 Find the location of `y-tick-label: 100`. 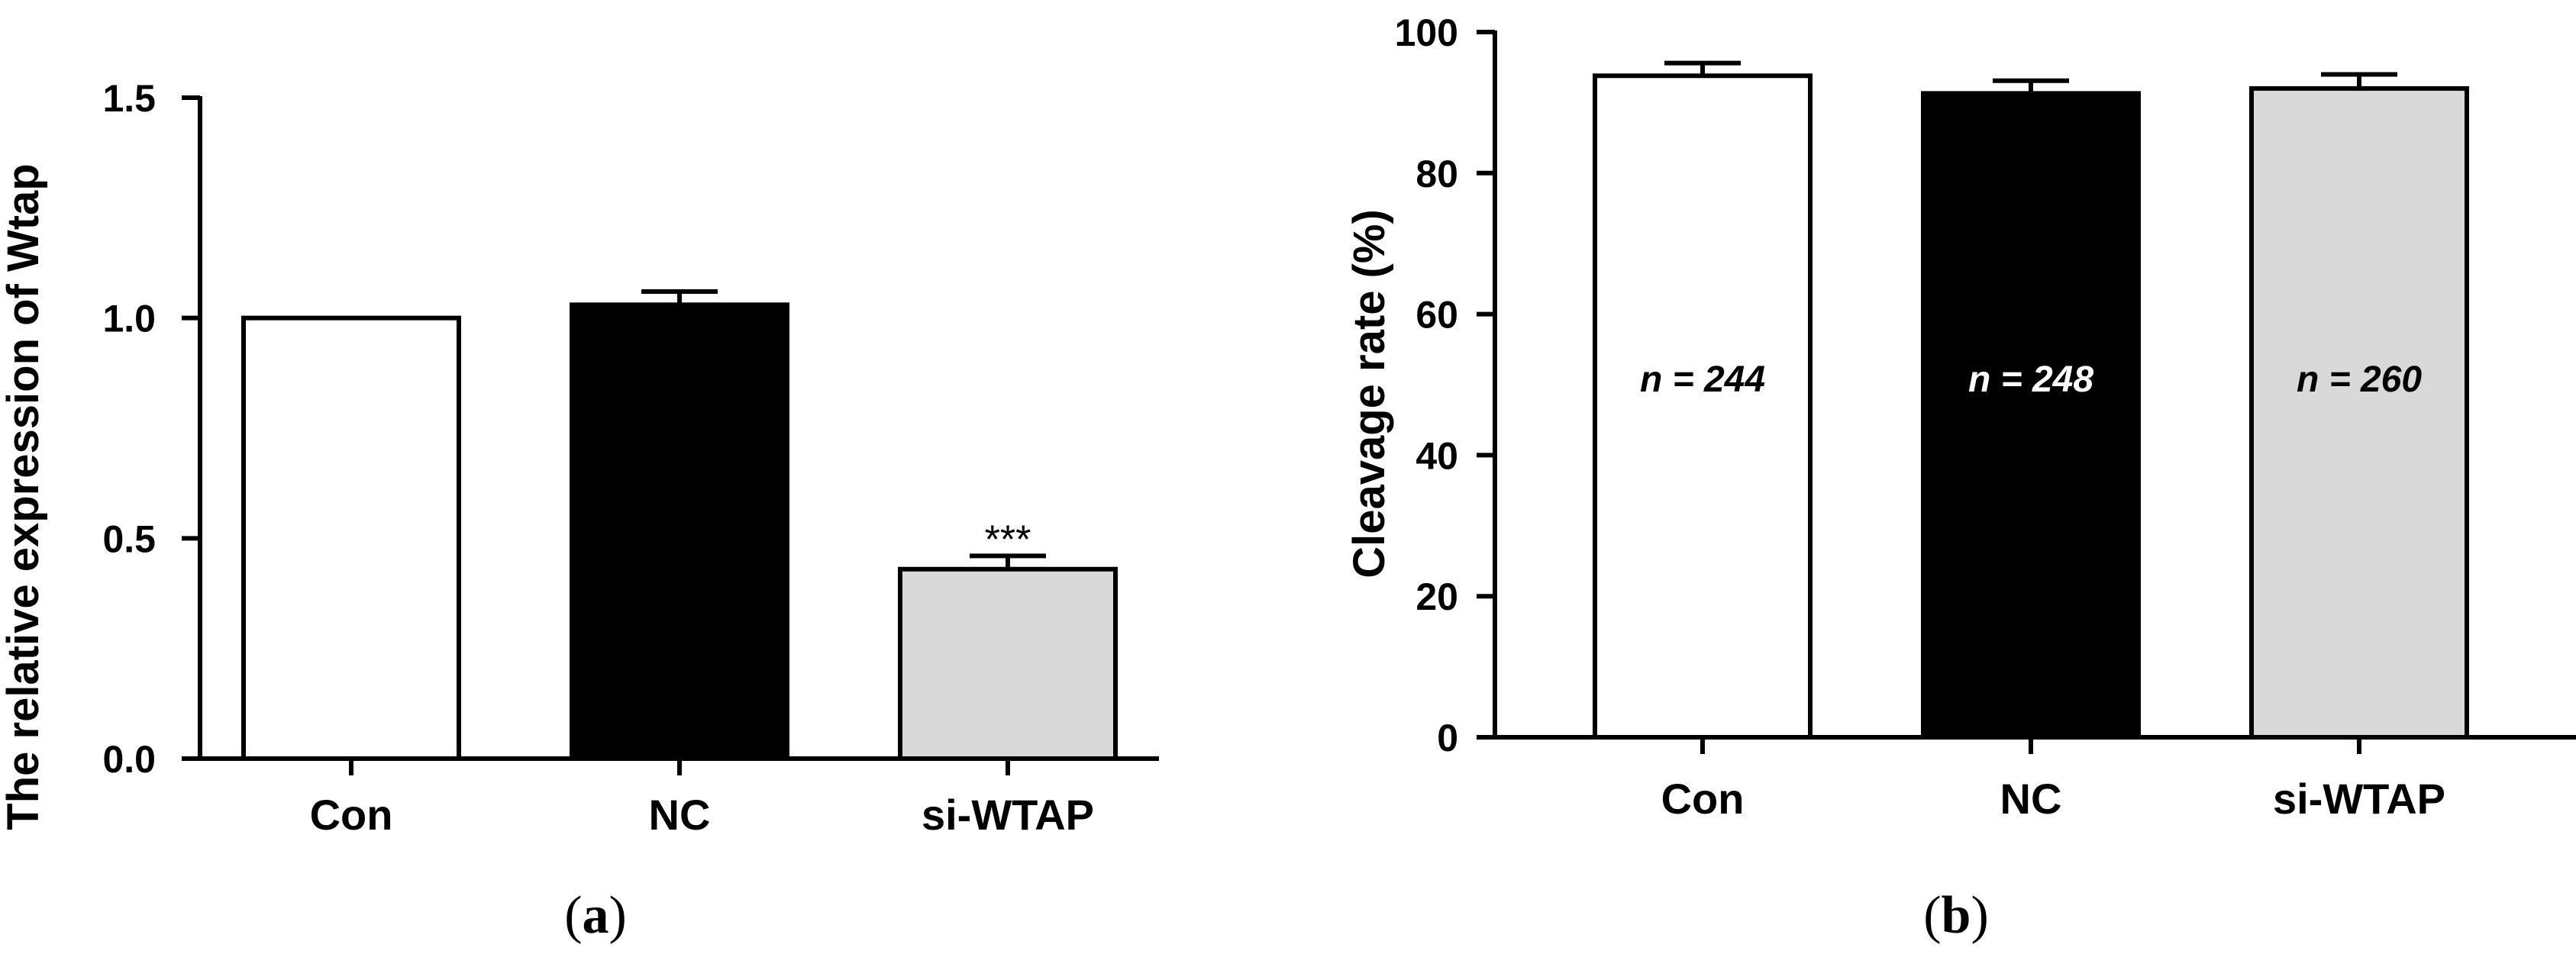

y-tick-label: 100 is located at coordinates (1426, 32).